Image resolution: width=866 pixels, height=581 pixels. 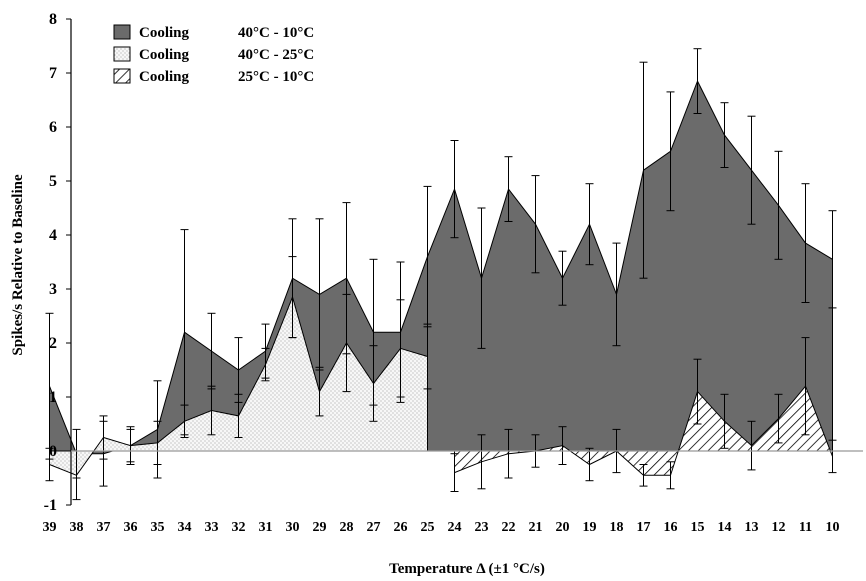 What do you see at coordinates (833, 527) in the screenshot?
I see `x-tick-label: 10` at bounding box center [833, 527].